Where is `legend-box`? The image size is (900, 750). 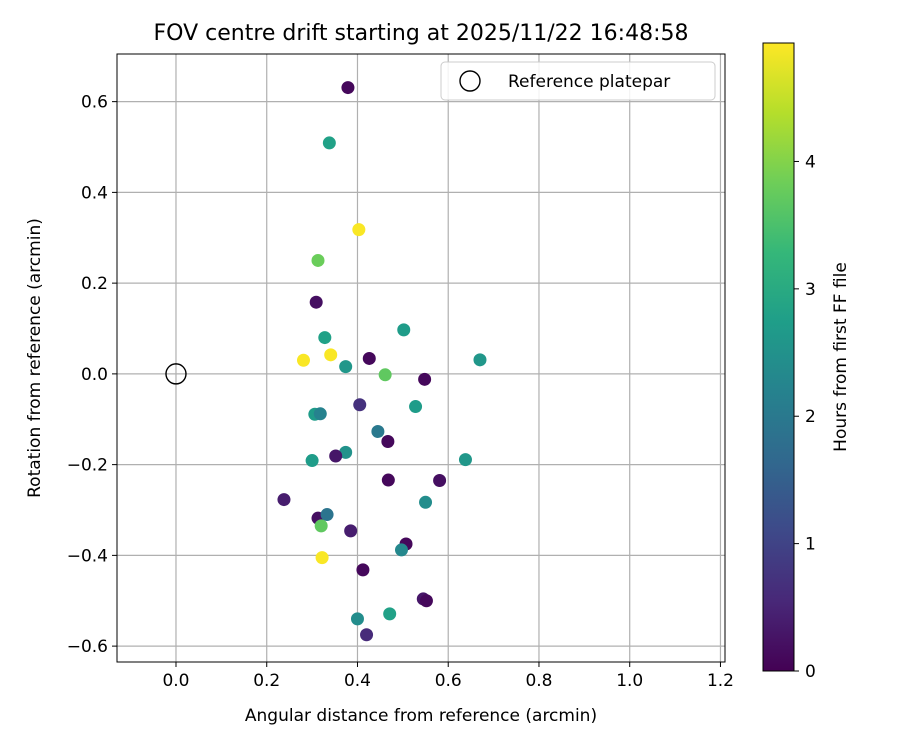
legend-box is located at coordinates (578, 81).